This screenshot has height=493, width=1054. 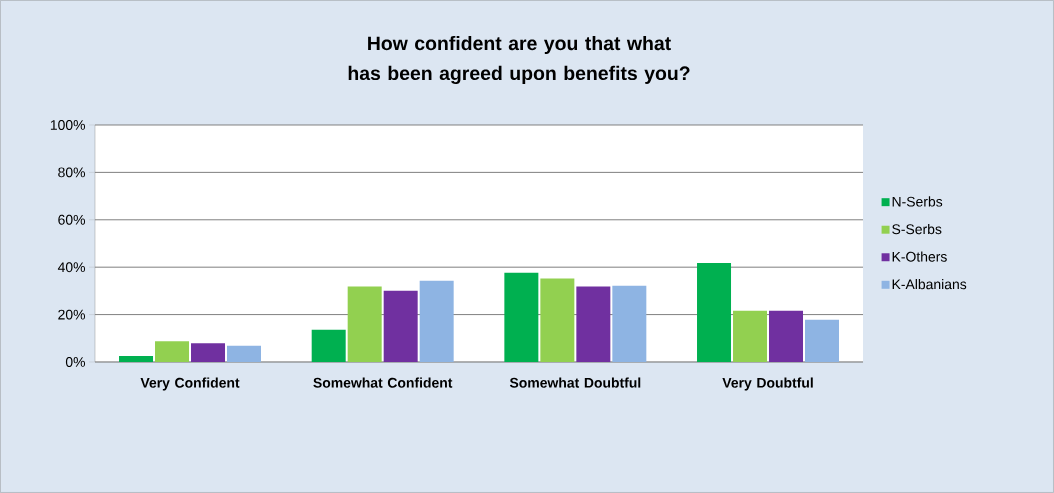 I want to click on legend-label: S-Serbs, so click(x=917, y=229).